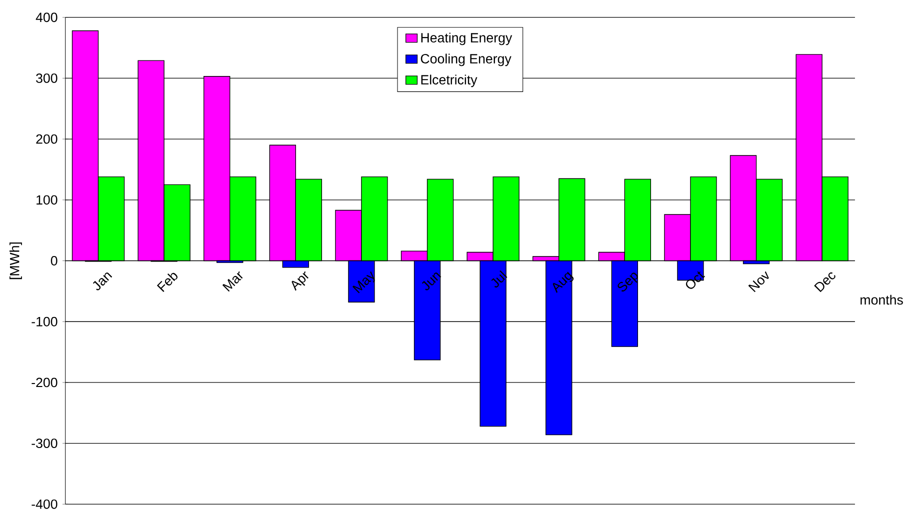 This screenshot has height=522, width=915. I want to click on legend-label: Elcetricity, so click(449, 81).